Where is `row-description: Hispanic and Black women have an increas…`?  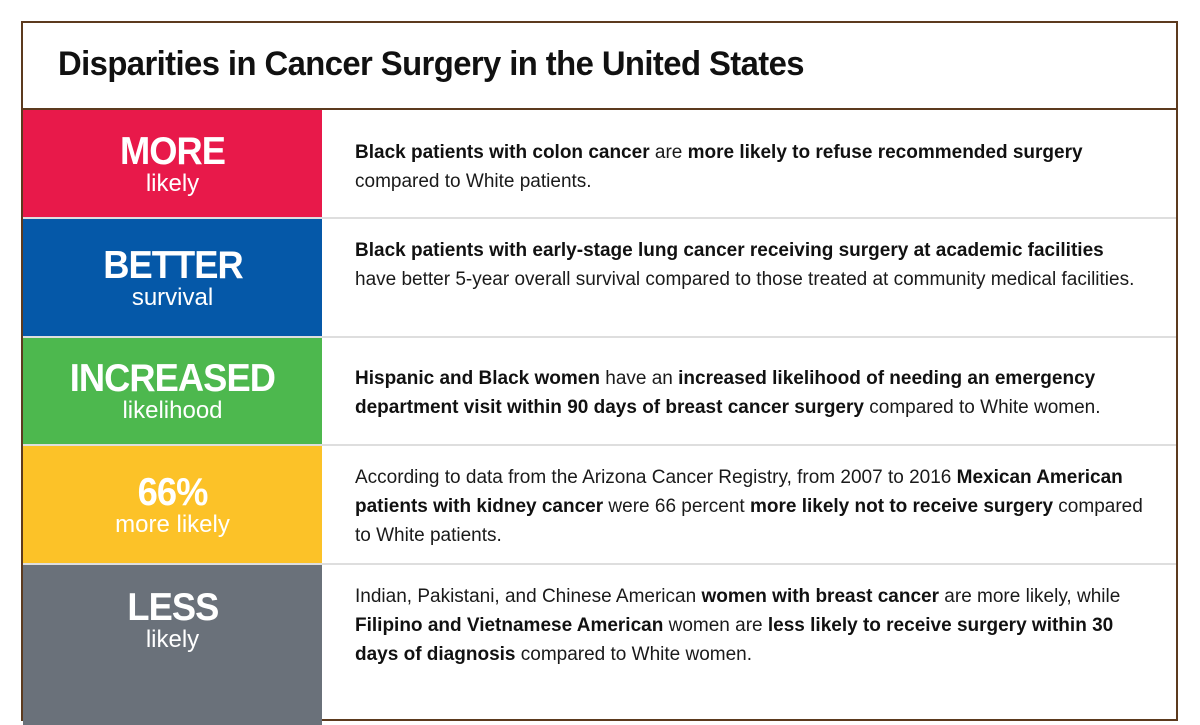
row-description: Hispanic and Black women have an increas… is located at coordinates (749, 392).